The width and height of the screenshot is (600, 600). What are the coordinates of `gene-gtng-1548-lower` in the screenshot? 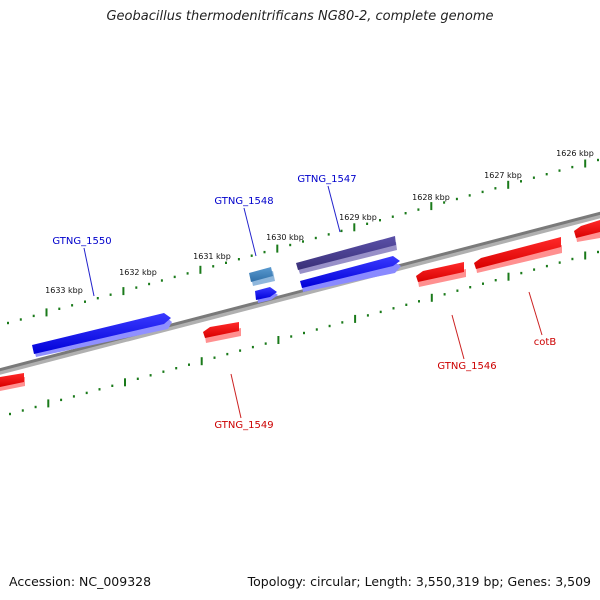 It's located at (266, 293).